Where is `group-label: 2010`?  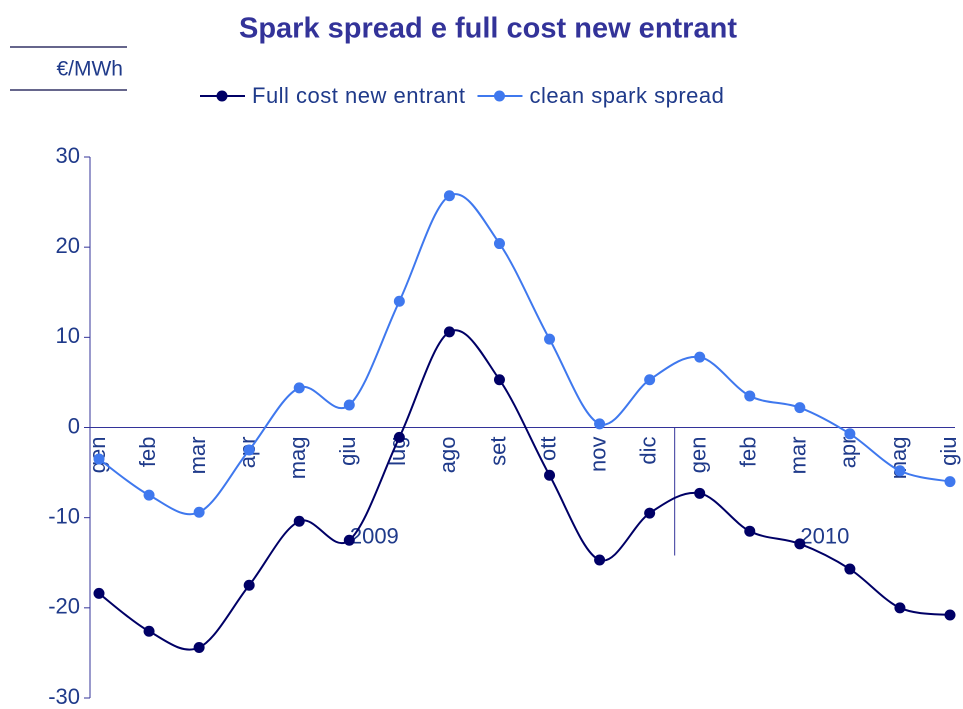 group-label: 2010 is located at coordinates (824, 535).